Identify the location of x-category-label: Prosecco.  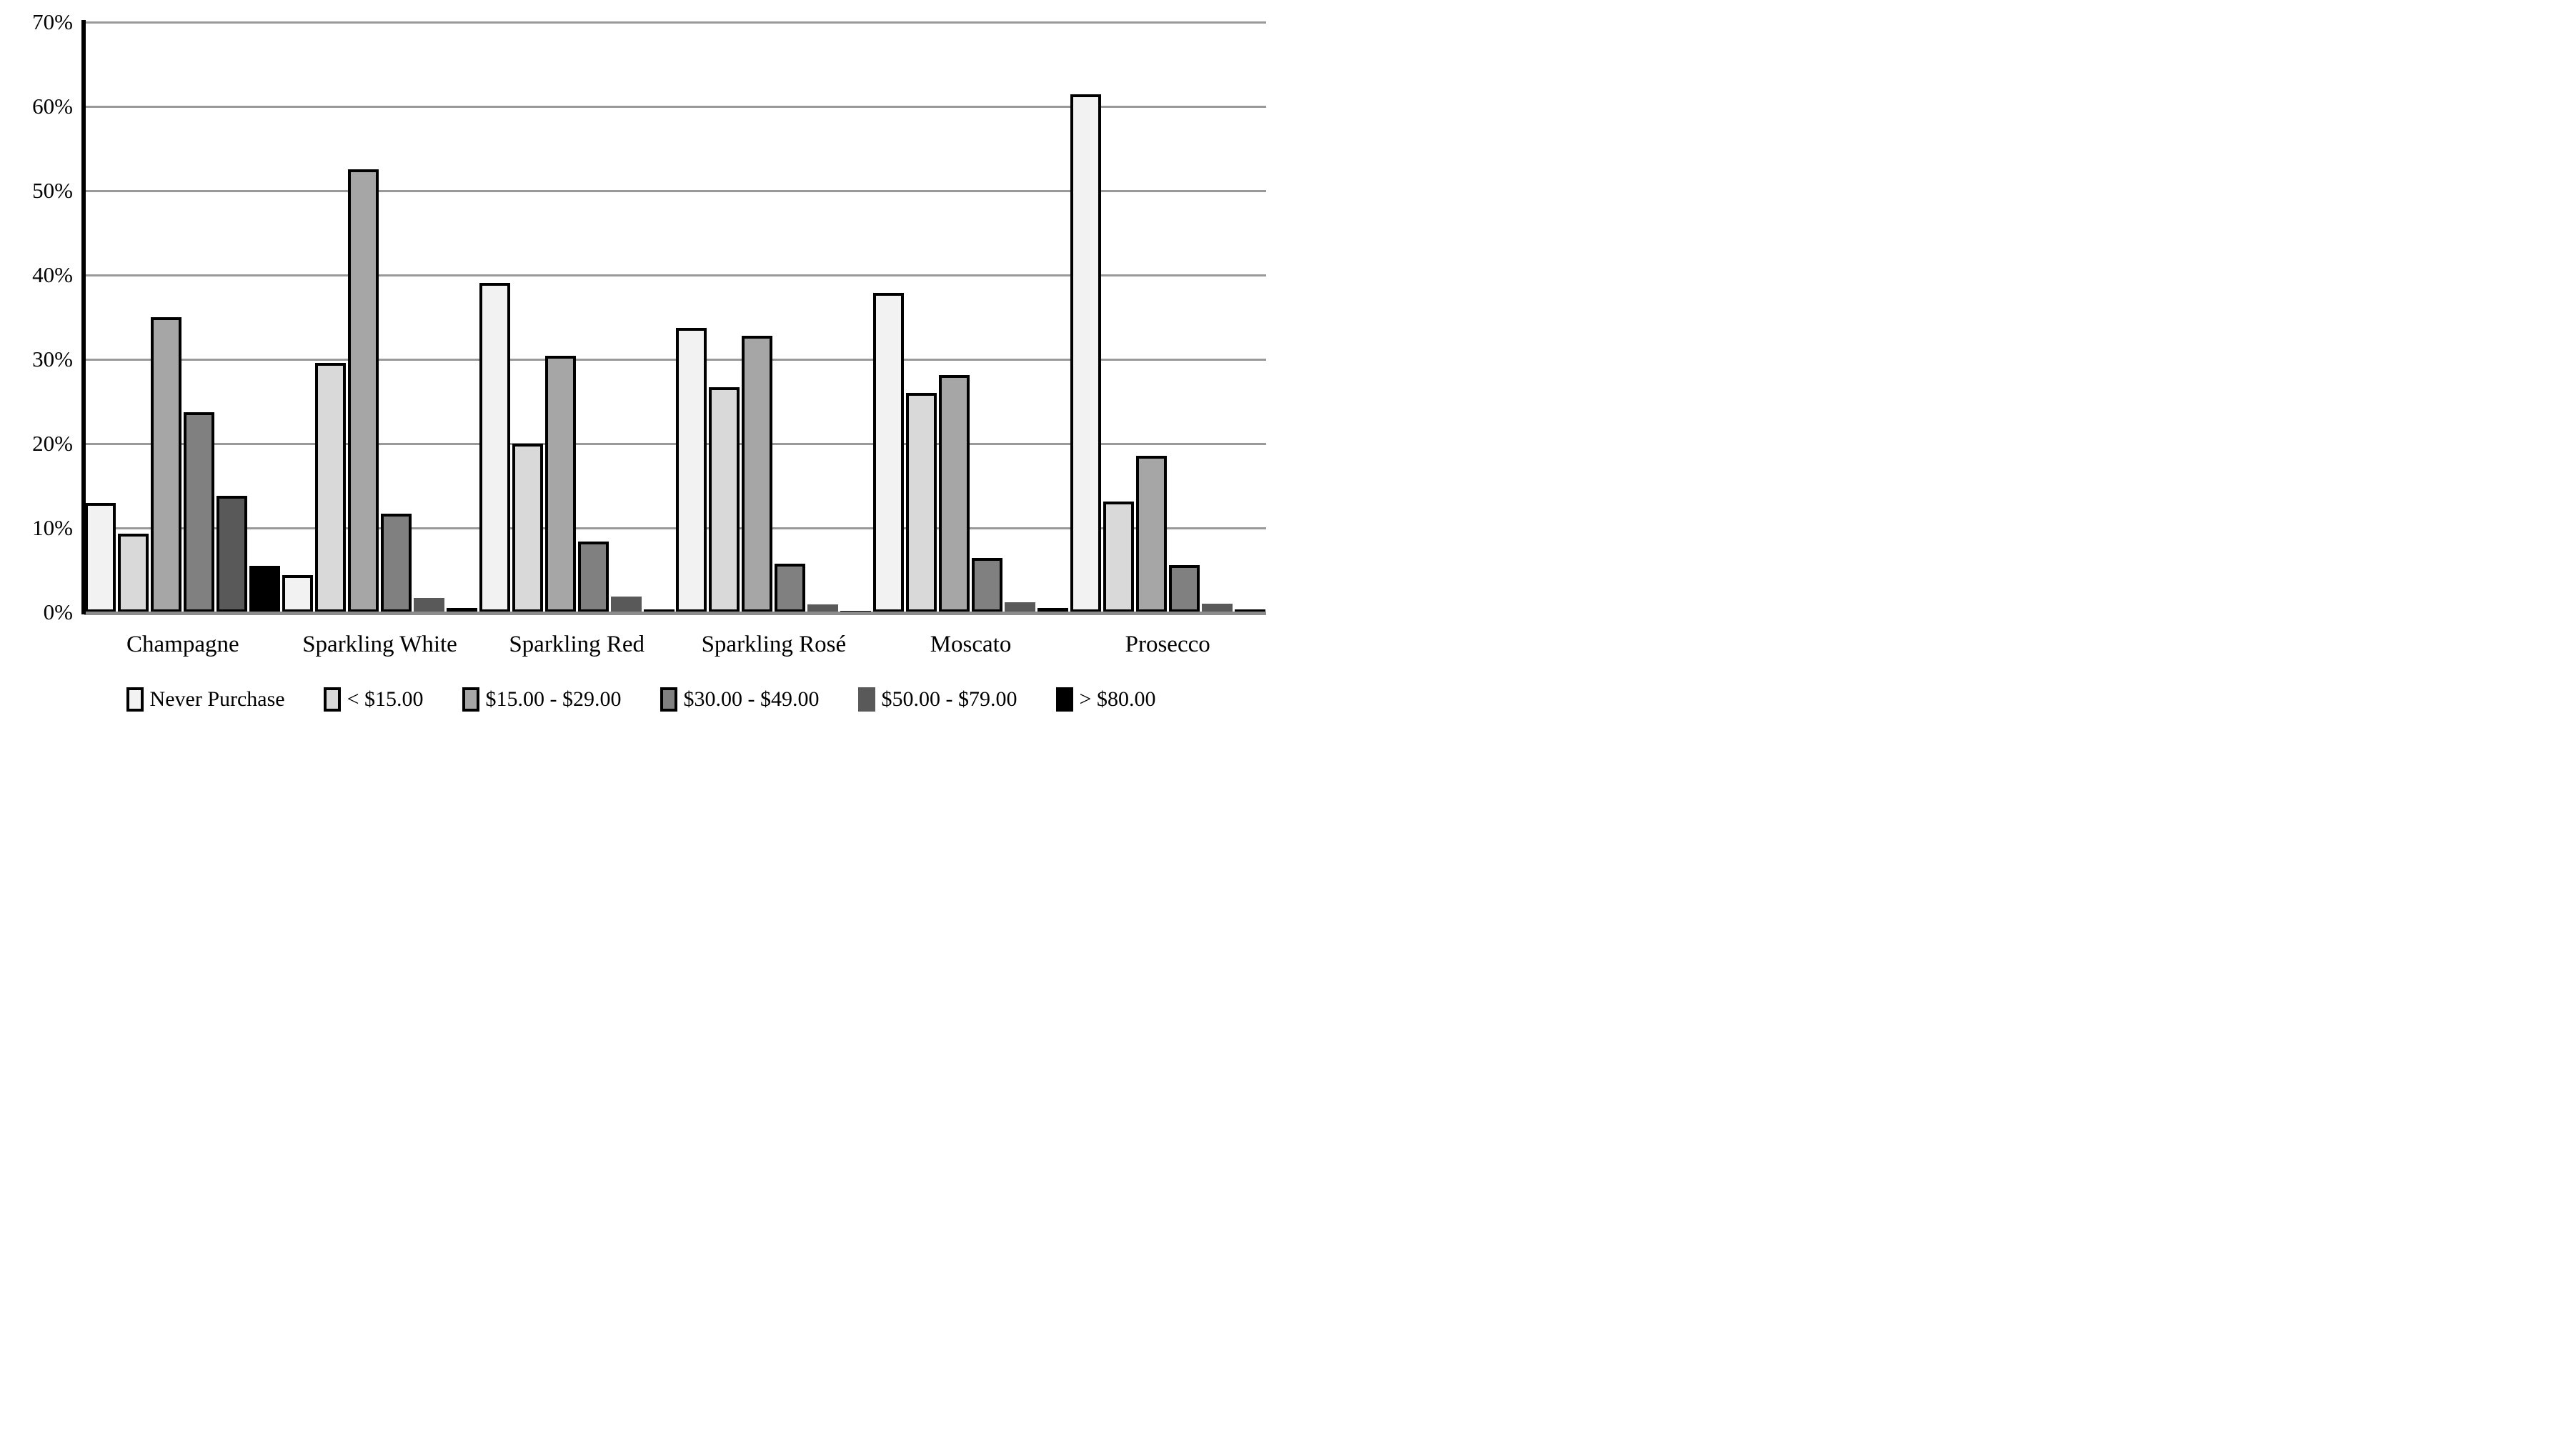
(1167, 644).